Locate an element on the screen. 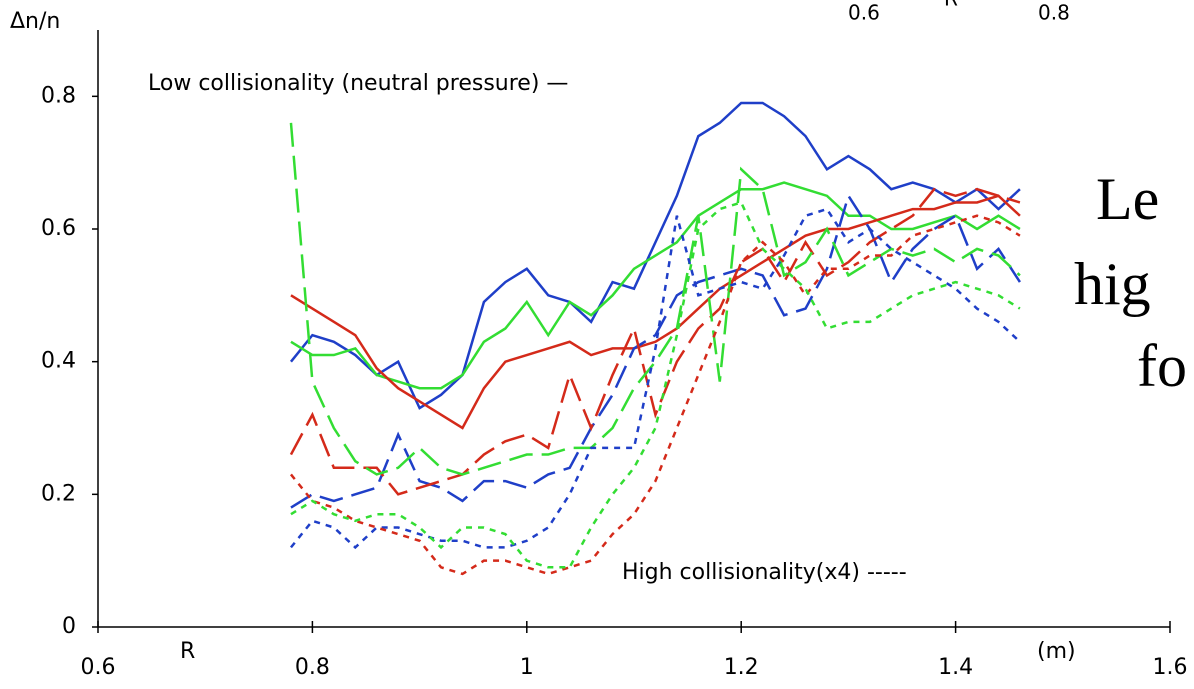 The image size is (1194, 689). y-tick-label: 0.4 is located at coordinates (58, 361).